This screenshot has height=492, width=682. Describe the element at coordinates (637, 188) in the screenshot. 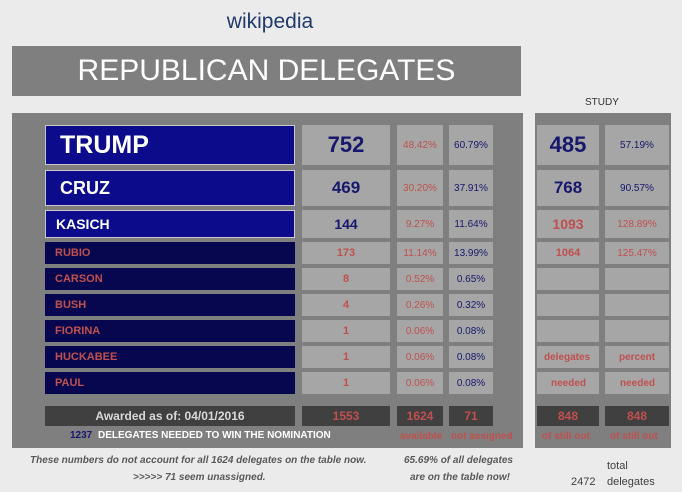

I see `study-pct-cruz: 90.57%` at that location.